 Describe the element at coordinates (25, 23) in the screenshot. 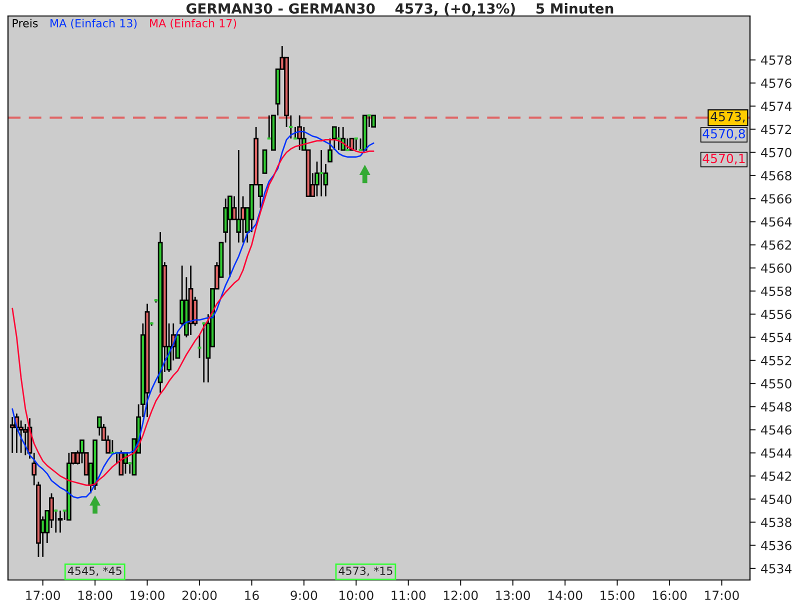

I see `legend-title: Preis` at that location.